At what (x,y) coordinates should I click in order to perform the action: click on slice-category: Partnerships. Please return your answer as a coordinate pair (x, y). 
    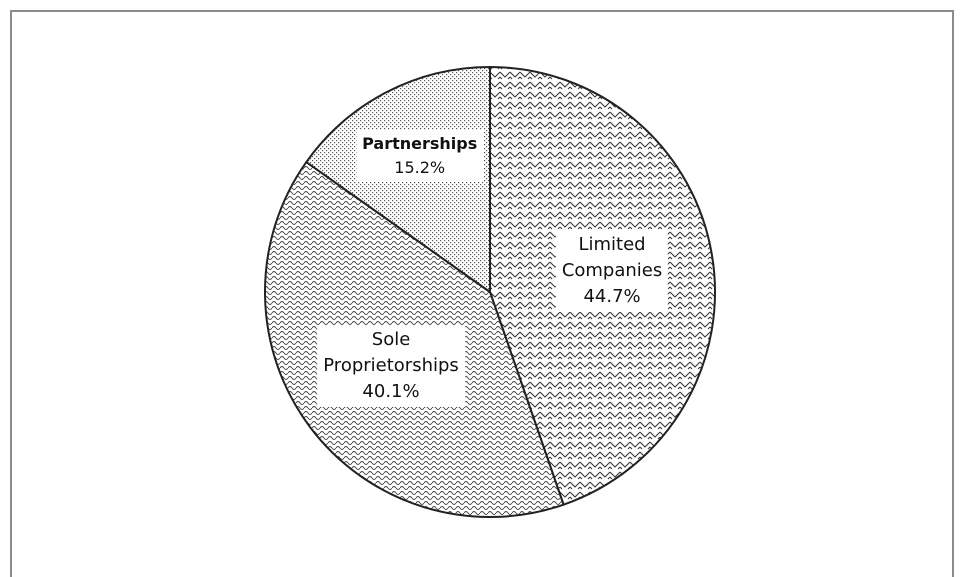
    Looking at the image, I should click on (420, 144).